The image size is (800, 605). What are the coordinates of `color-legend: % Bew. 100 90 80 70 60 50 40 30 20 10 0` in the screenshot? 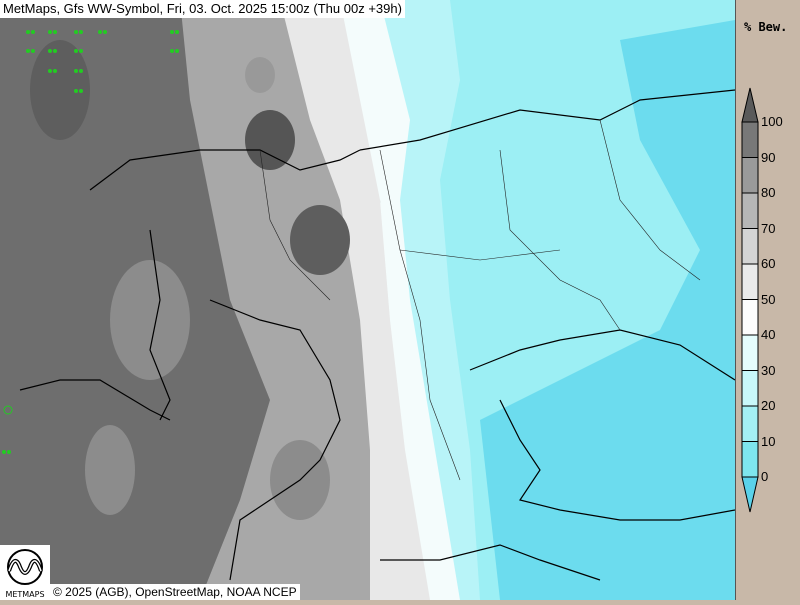 It's located at (767, 300).